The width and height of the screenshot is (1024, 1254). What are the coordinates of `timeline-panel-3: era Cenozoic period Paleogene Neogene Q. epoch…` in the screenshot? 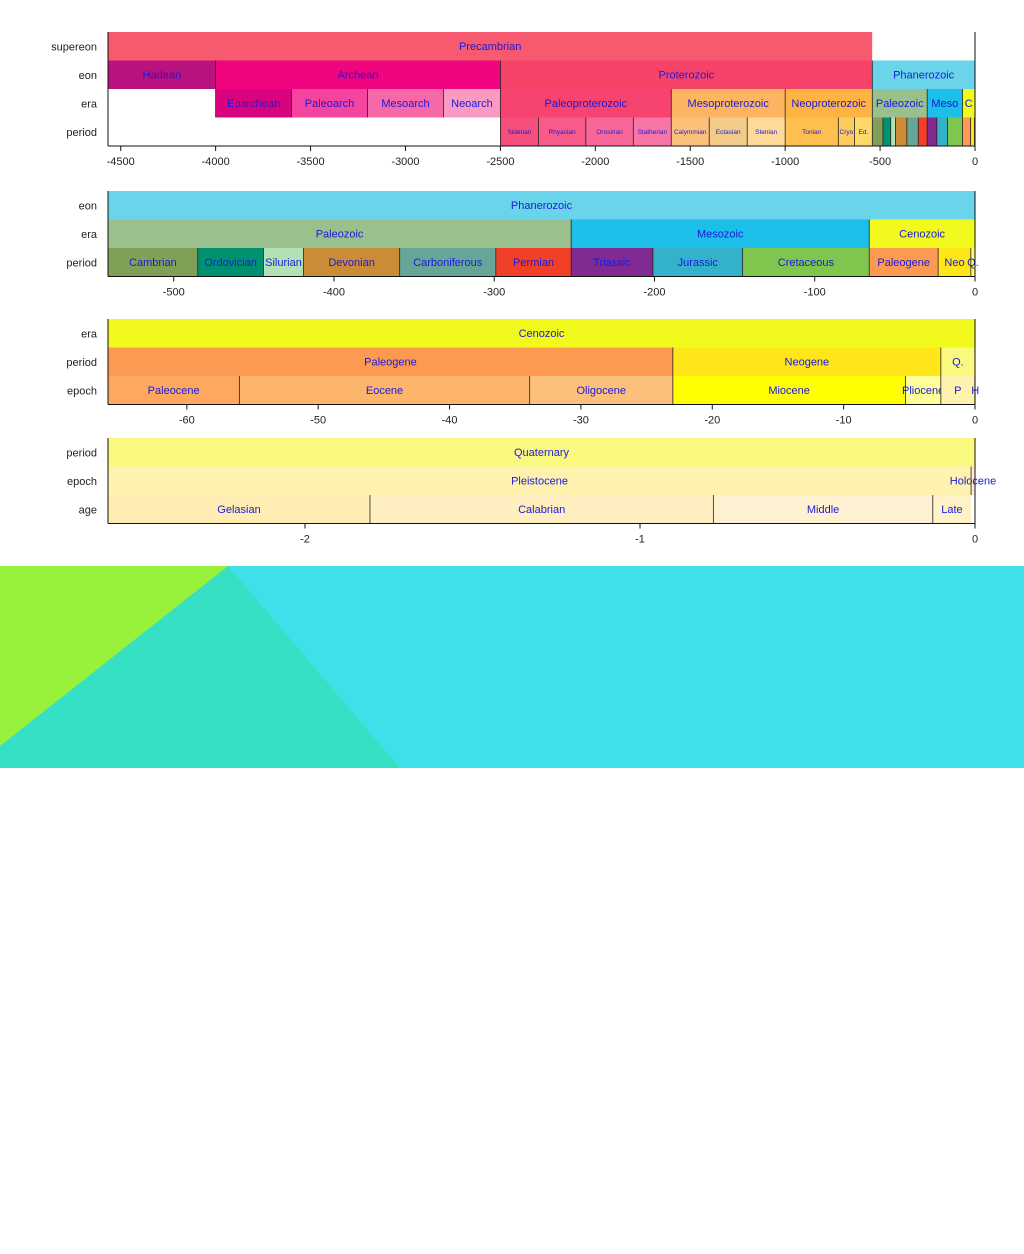 It's located at (522, 373).